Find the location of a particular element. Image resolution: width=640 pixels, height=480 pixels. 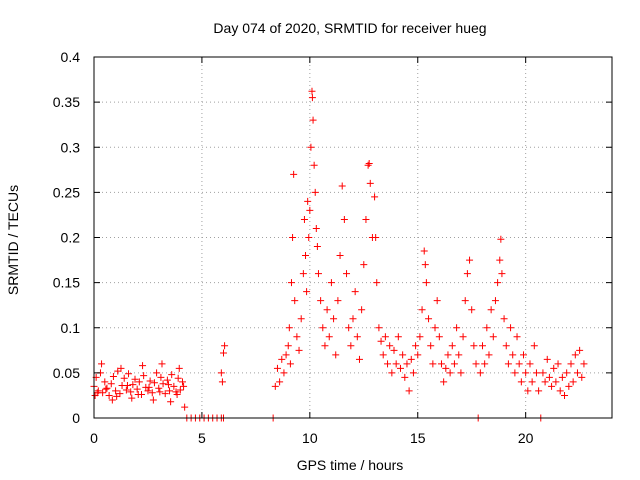

y-tick-label: 0.4 is located at coordinates (71, 57).